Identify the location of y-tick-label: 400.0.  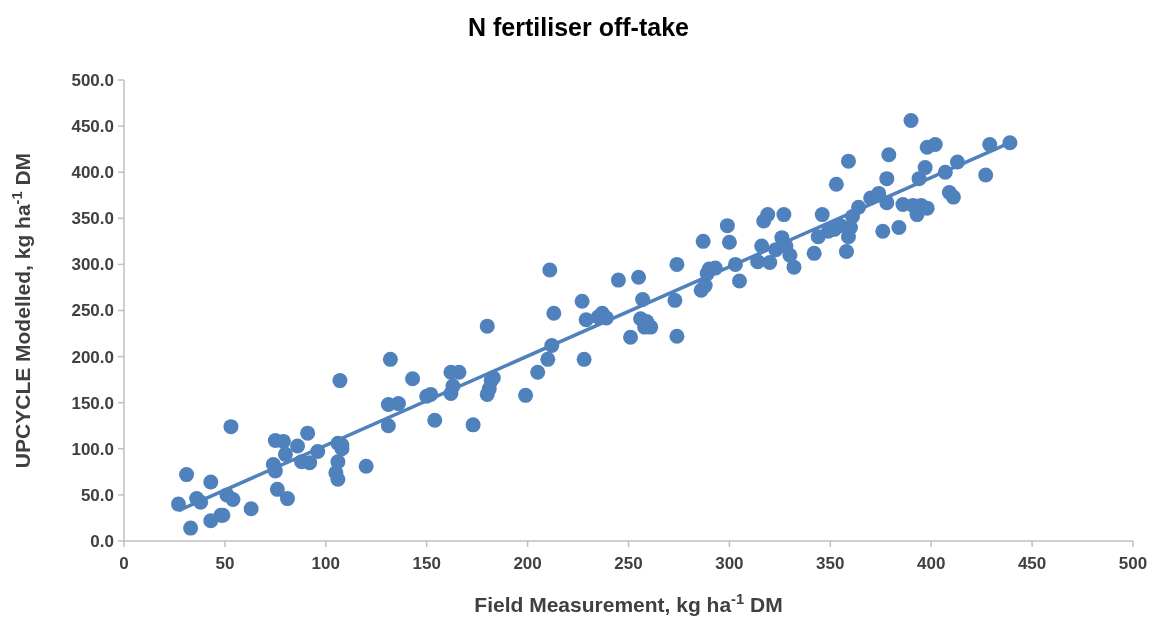
(92, 173).